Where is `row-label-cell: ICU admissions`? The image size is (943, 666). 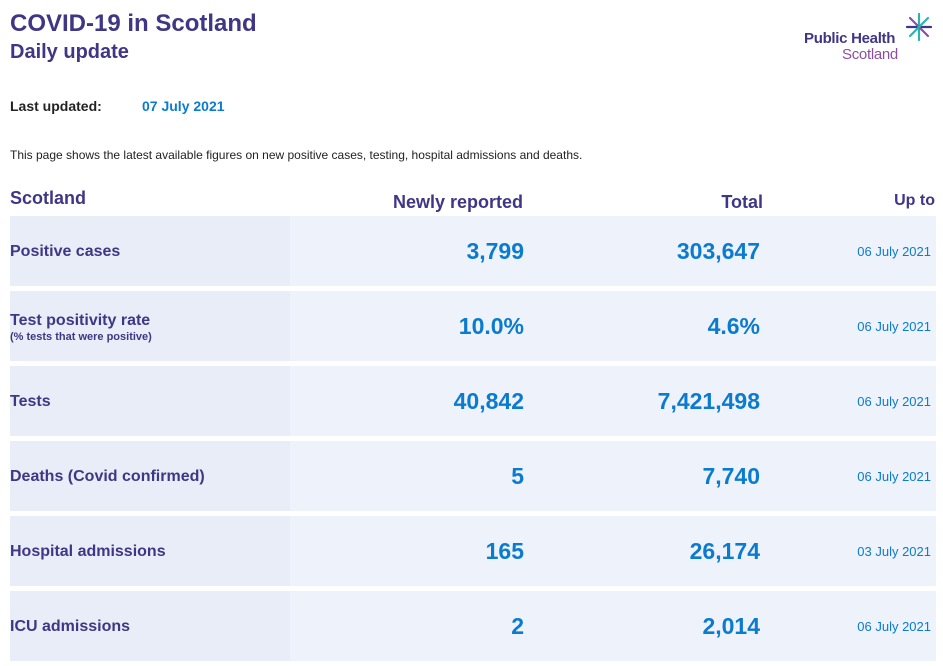 row-label-cell: ICU admissions is located at coordinates (150, 626).